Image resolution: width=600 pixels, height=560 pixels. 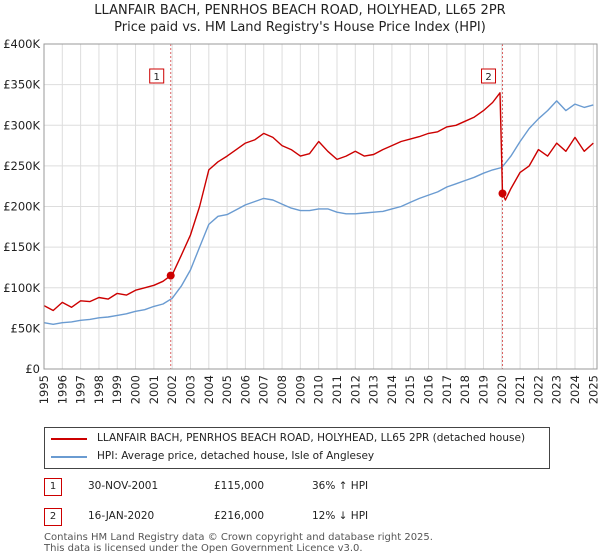 I want to click on x-tick-label: 2002, so click(x=172, y=389).